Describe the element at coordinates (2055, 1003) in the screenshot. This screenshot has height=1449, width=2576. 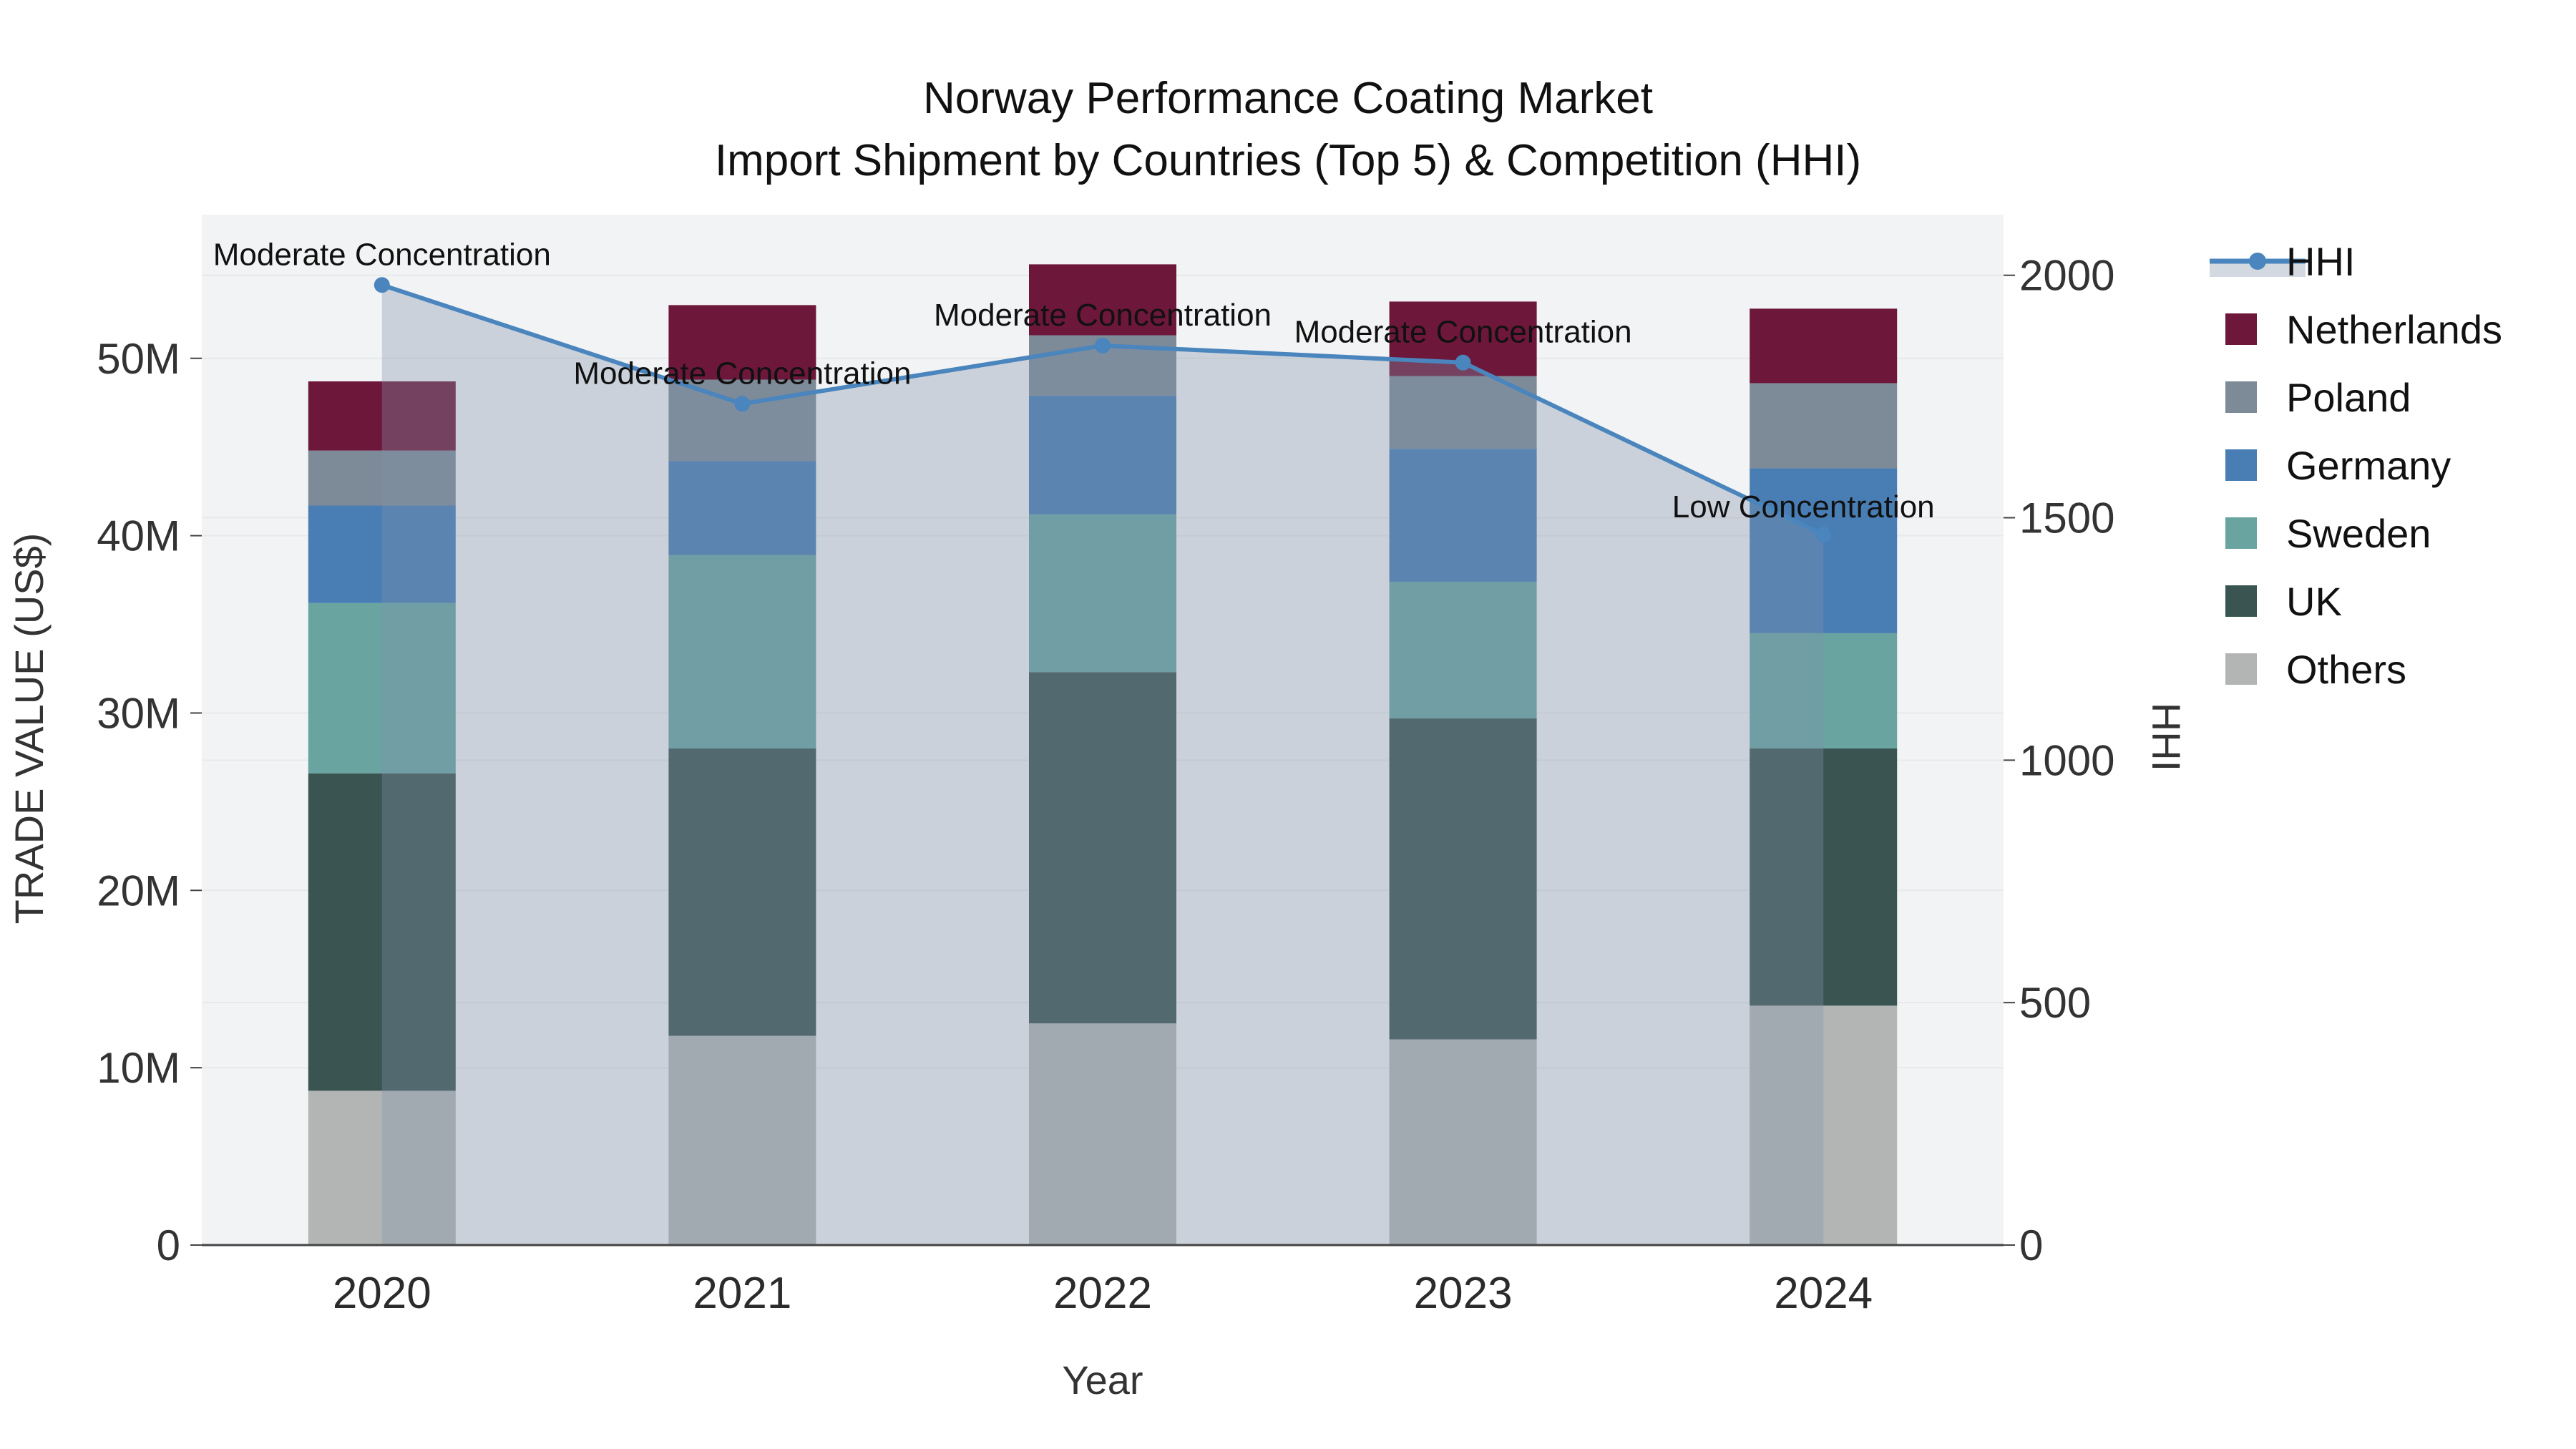
I see `tick-right-500: 500` at that location.